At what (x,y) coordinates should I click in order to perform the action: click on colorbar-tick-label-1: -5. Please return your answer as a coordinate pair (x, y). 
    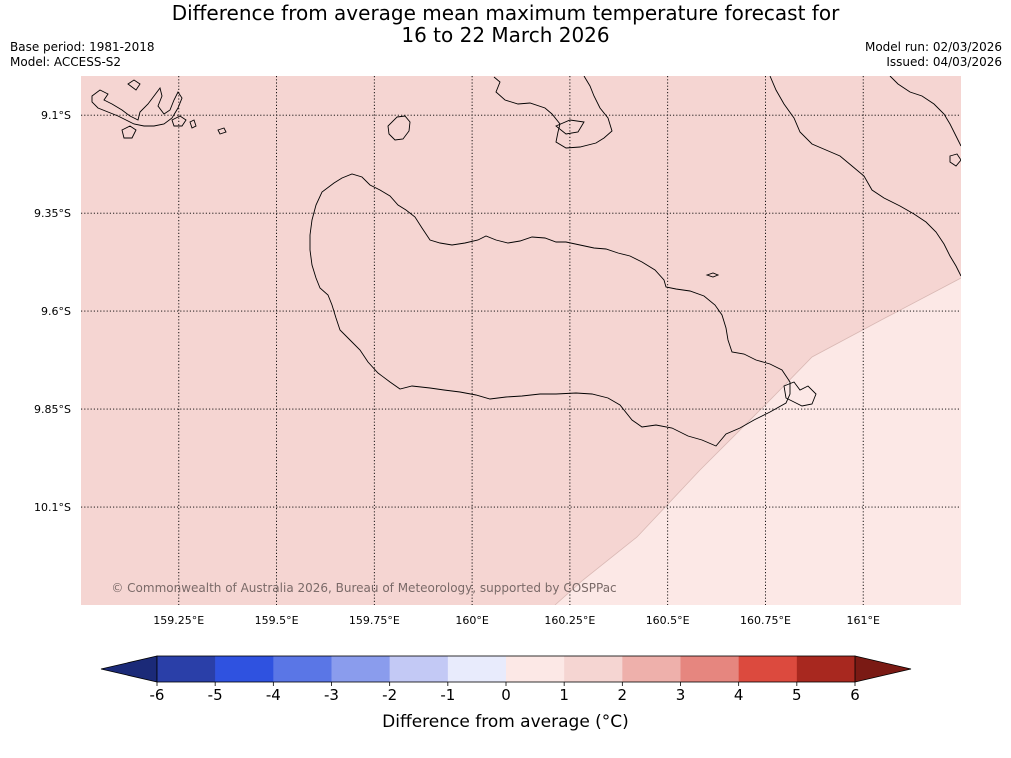
    Looking at the image, I should click on (215, 695).